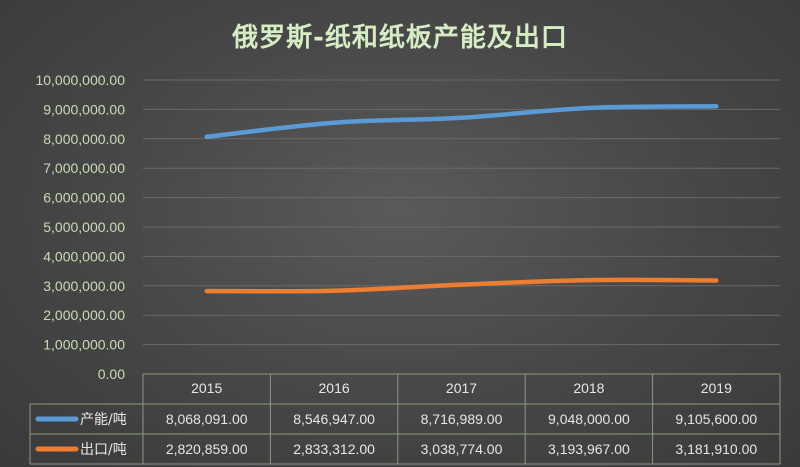 The image size is (800, 467). I want to click on data-table-value: 9,105,600.00, so click(716, 419).